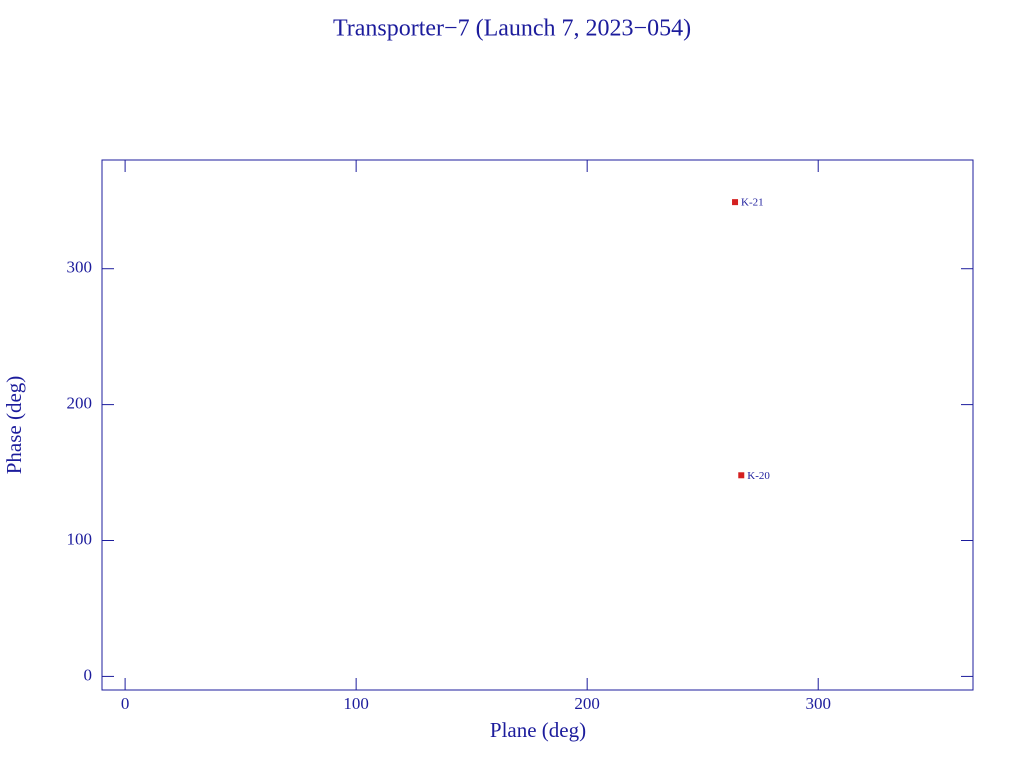 This screenshot has width=1024, height=768. What do you see at coordinates (125, 703) in the screenshot?
I see `x-tick-label: 0` at bounding box center [125, 703].